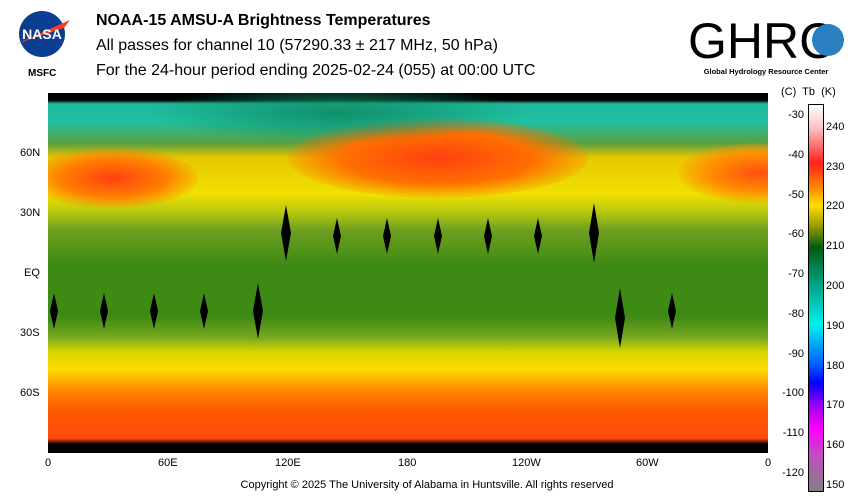 Image resolution: width=854 pixels, height=502 pixels. I want to click on colorbar-kelvin-label: 210, so click(835, 246).